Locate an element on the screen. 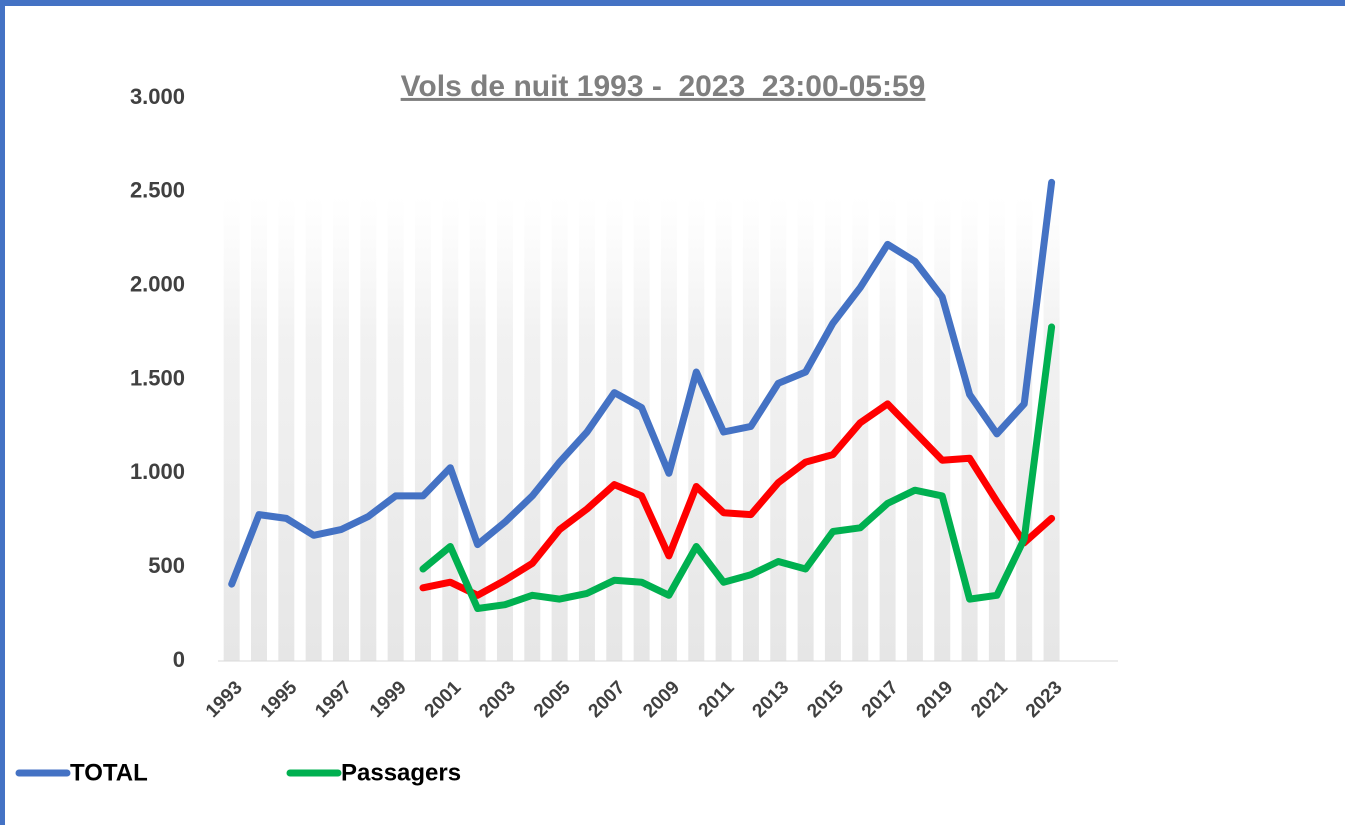  x-tick-label: 2013 is located at coordinates (771, 699).